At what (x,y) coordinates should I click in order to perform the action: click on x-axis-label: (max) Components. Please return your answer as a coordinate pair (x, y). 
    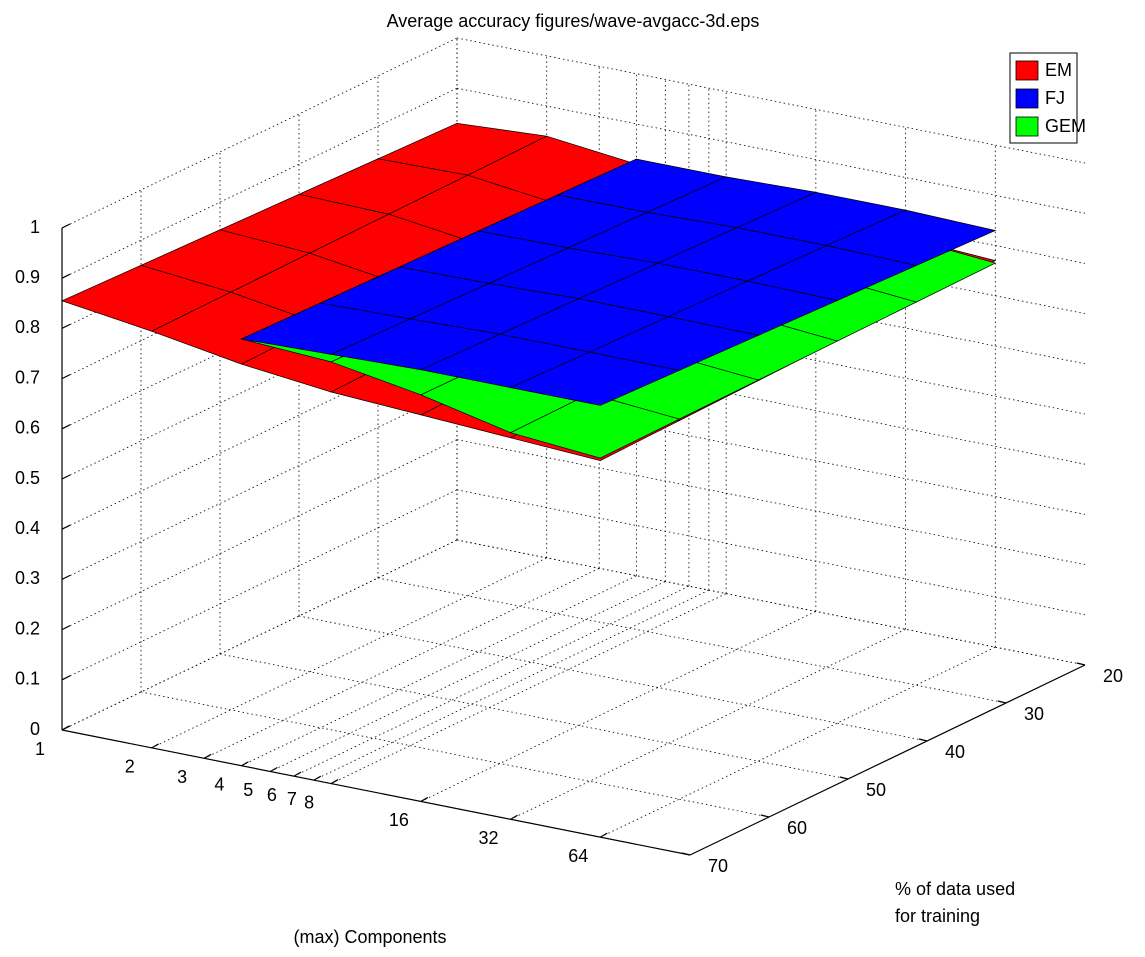
    Looking at the image, I should click on (369, 937).